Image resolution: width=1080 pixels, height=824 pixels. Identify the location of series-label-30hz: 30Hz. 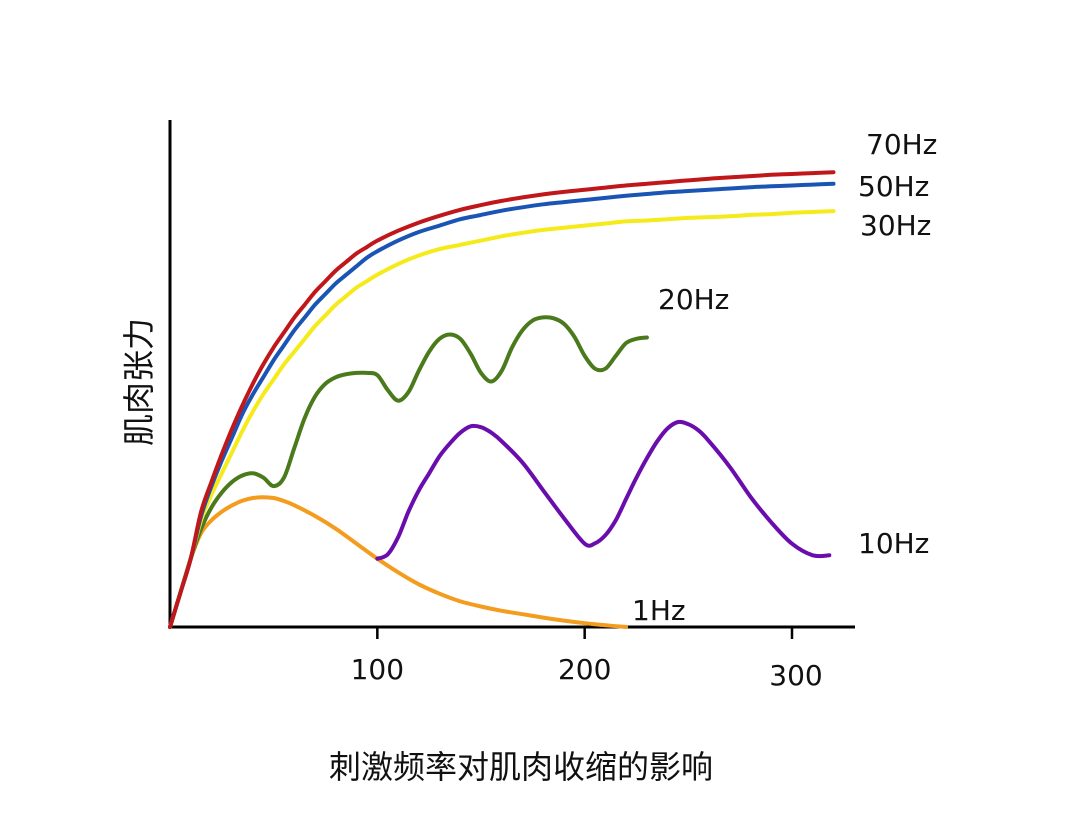
(895, 225).